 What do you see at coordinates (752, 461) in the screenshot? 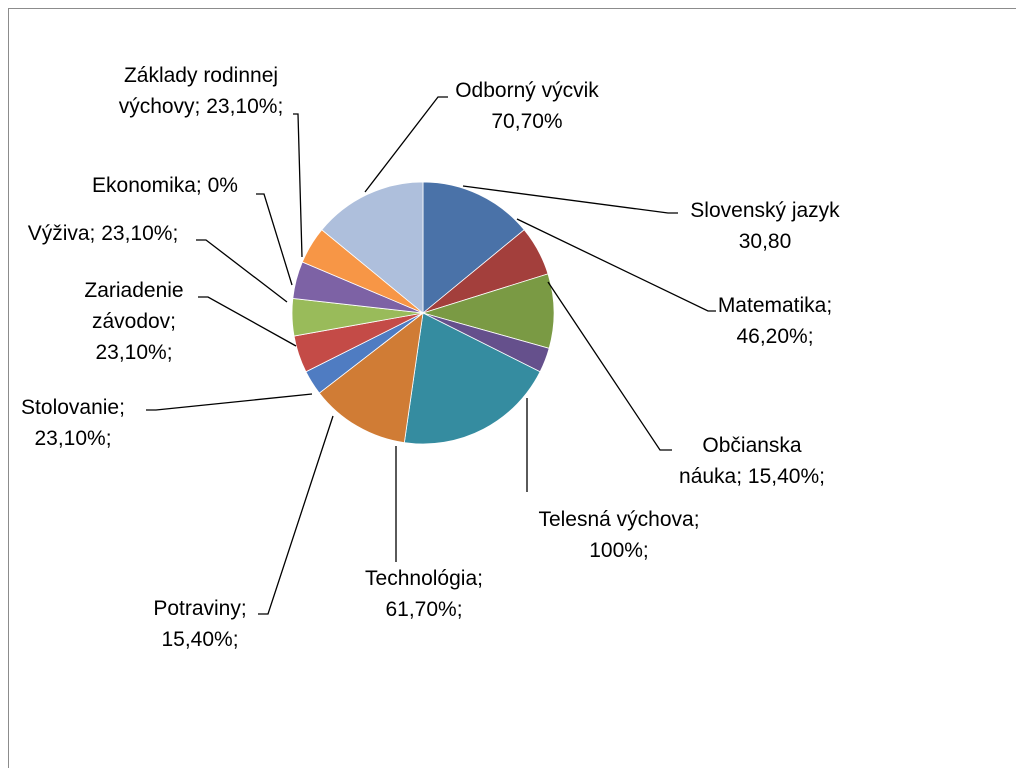
I see `slice-ob-ianska-label: Občianska náuka; 15,40%;` at bounding box center [752, 461].